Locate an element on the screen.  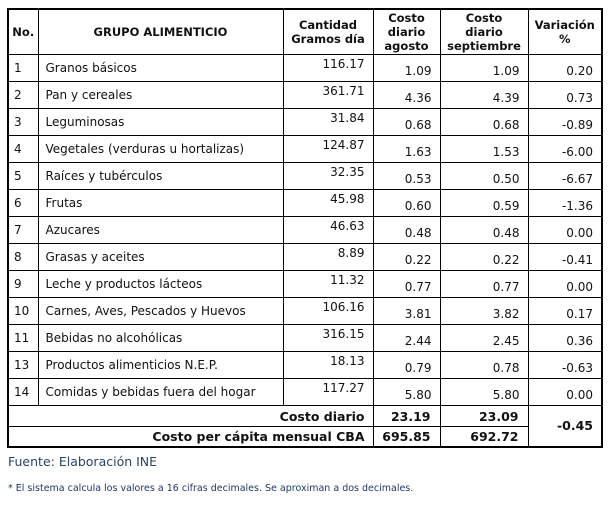
header-variacion: Variación % is located at coordinates (565, 31).